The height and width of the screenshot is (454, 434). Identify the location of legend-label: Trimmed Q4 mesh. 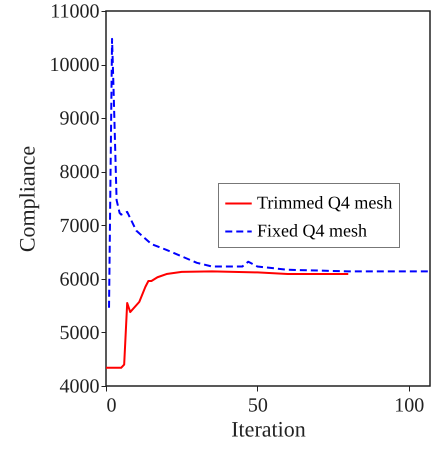
(324, 202).